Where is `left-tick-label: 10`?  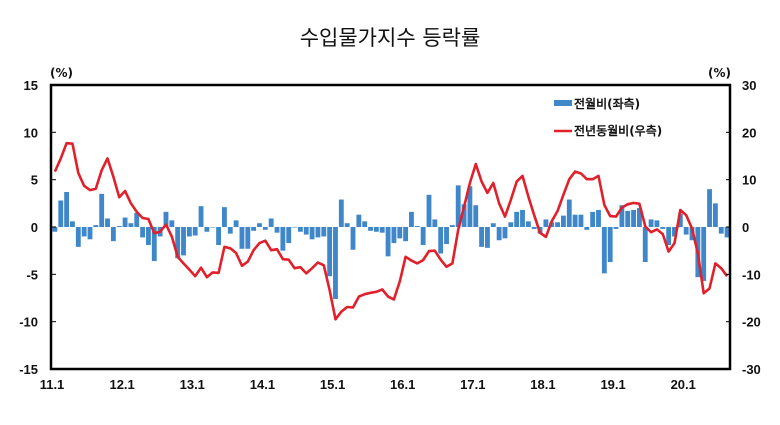 left-tick-label: 10 is located at coordinates (31, 132).